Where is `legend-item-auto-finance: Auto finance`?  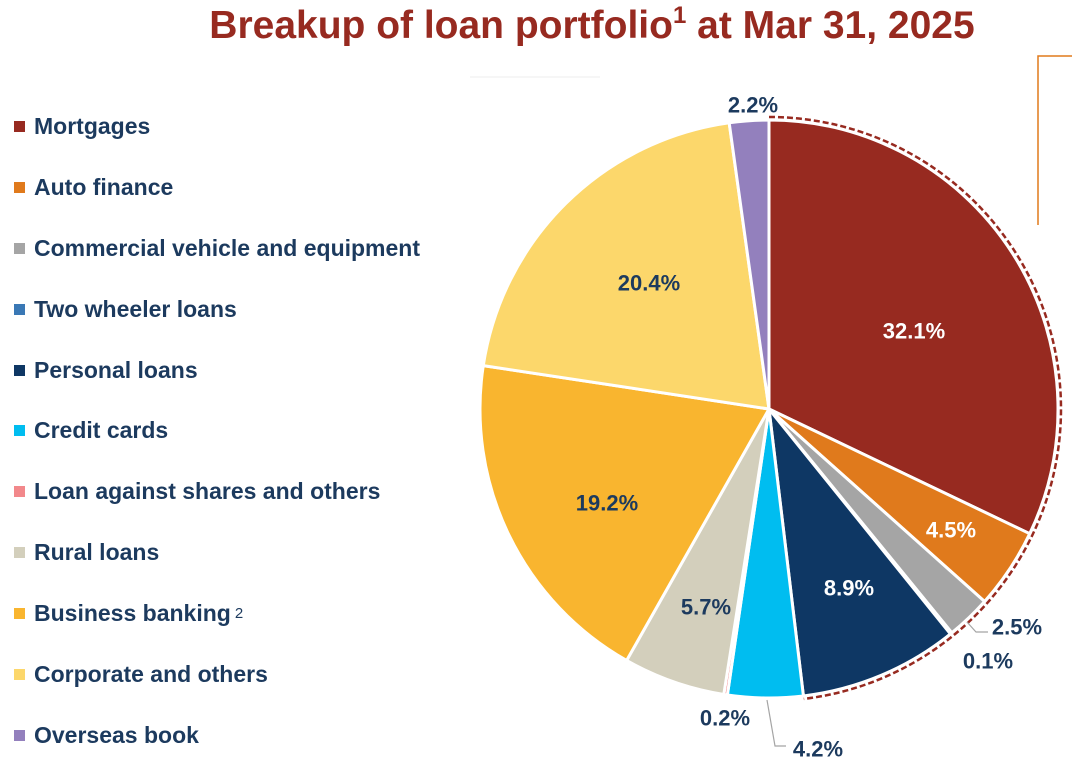
legend-item-auto-finance: Auto finance is located at coordinates (217, 187).